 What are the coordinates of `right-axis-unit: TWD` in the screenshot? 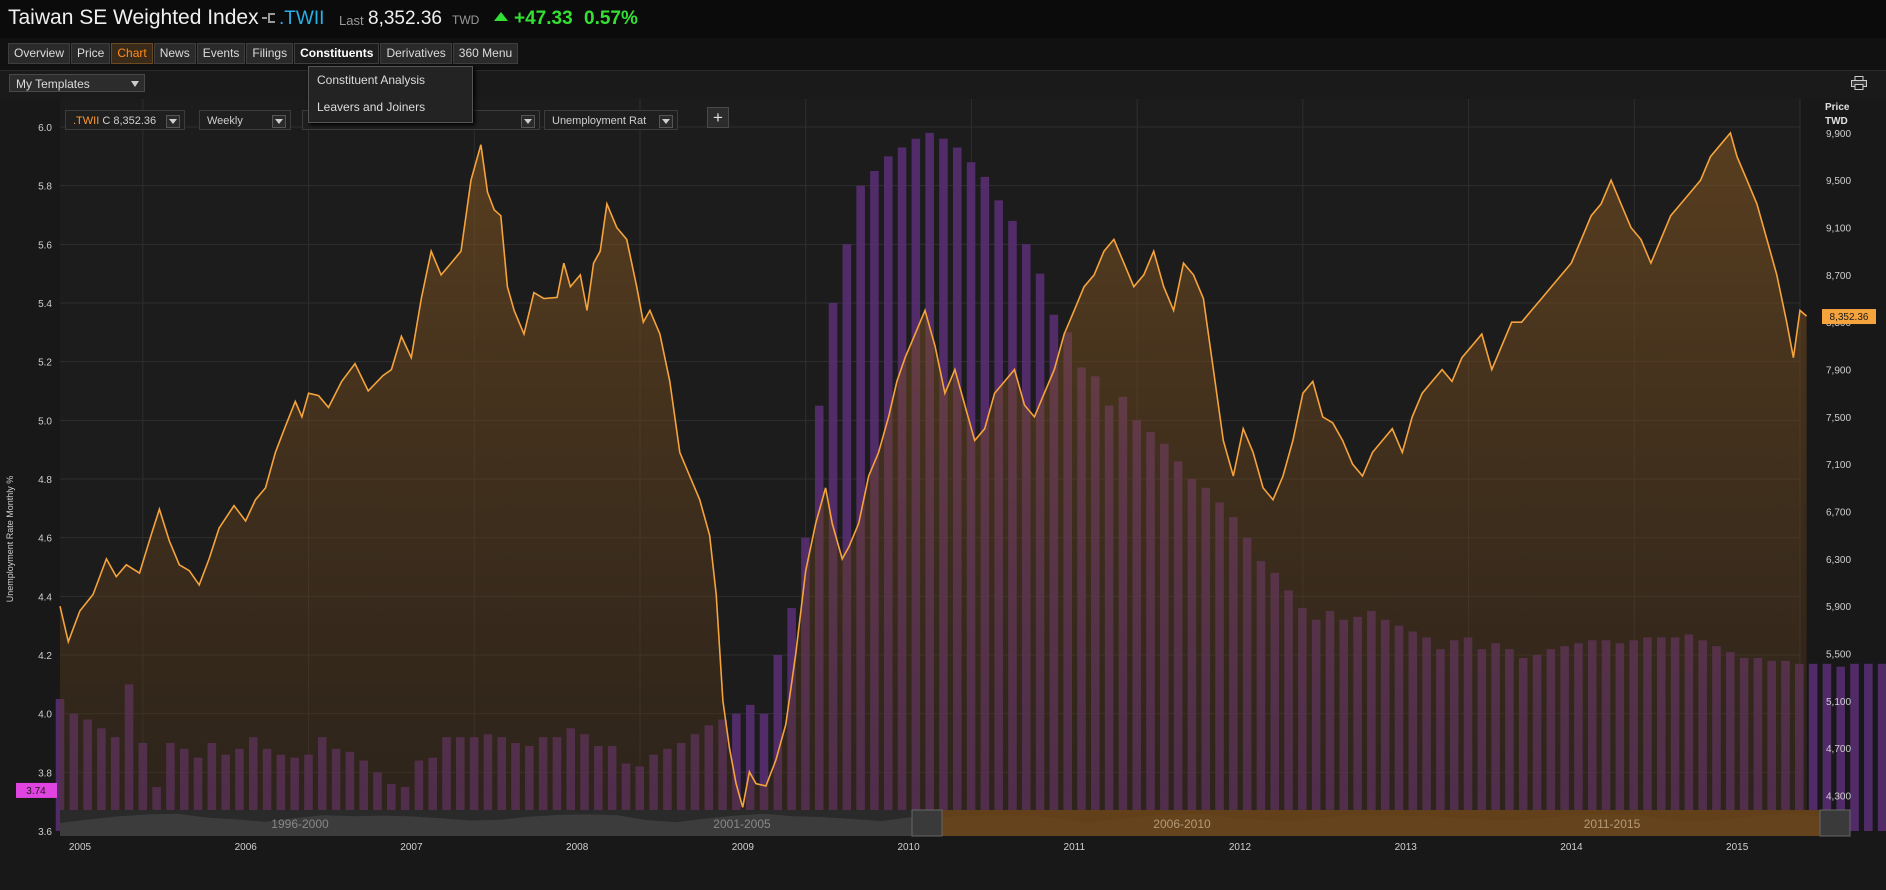 It's located at (1836, 121).